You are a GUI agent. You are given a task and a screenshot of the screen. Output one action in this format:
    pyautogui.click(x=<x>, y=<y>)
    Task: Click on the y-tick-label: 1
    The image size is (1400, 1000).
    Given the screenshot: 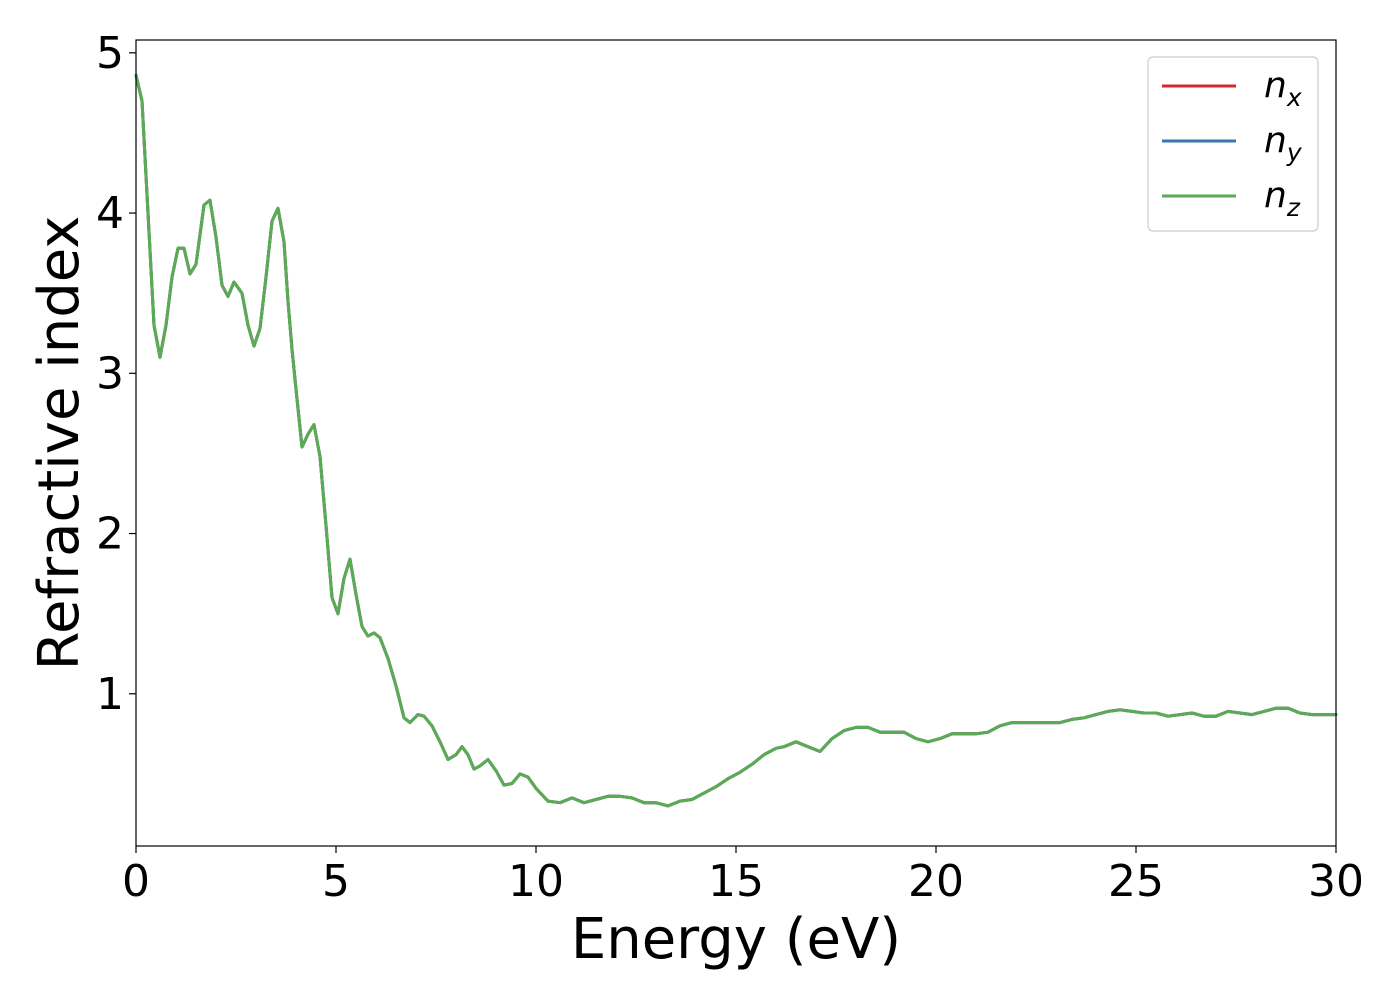 What is the action you would take?
    pyautogui.click(x=110, y=694)
    